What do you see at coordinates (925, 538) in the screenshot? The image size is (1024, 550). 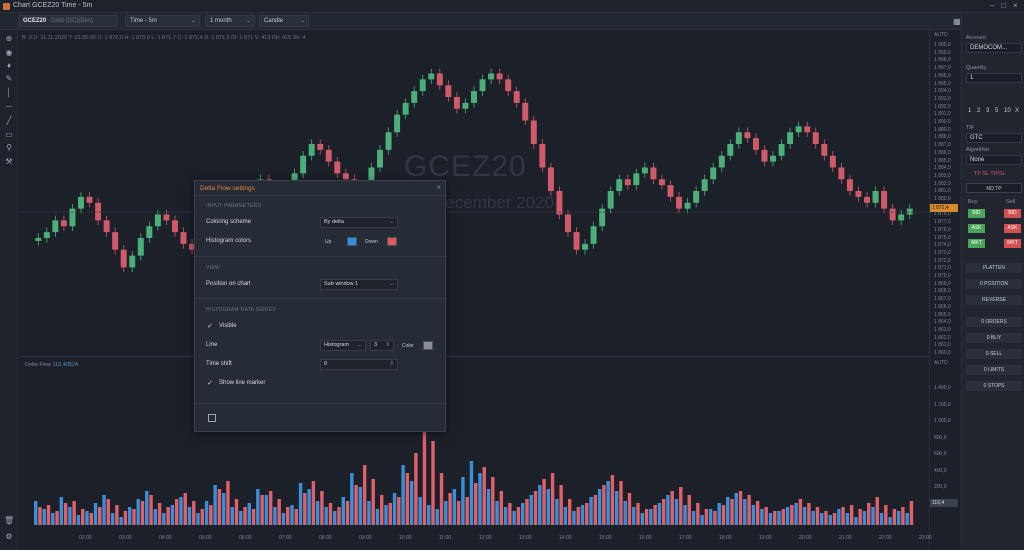 I see `time-tick-label: 23:00` at bounding box center [925, 538].